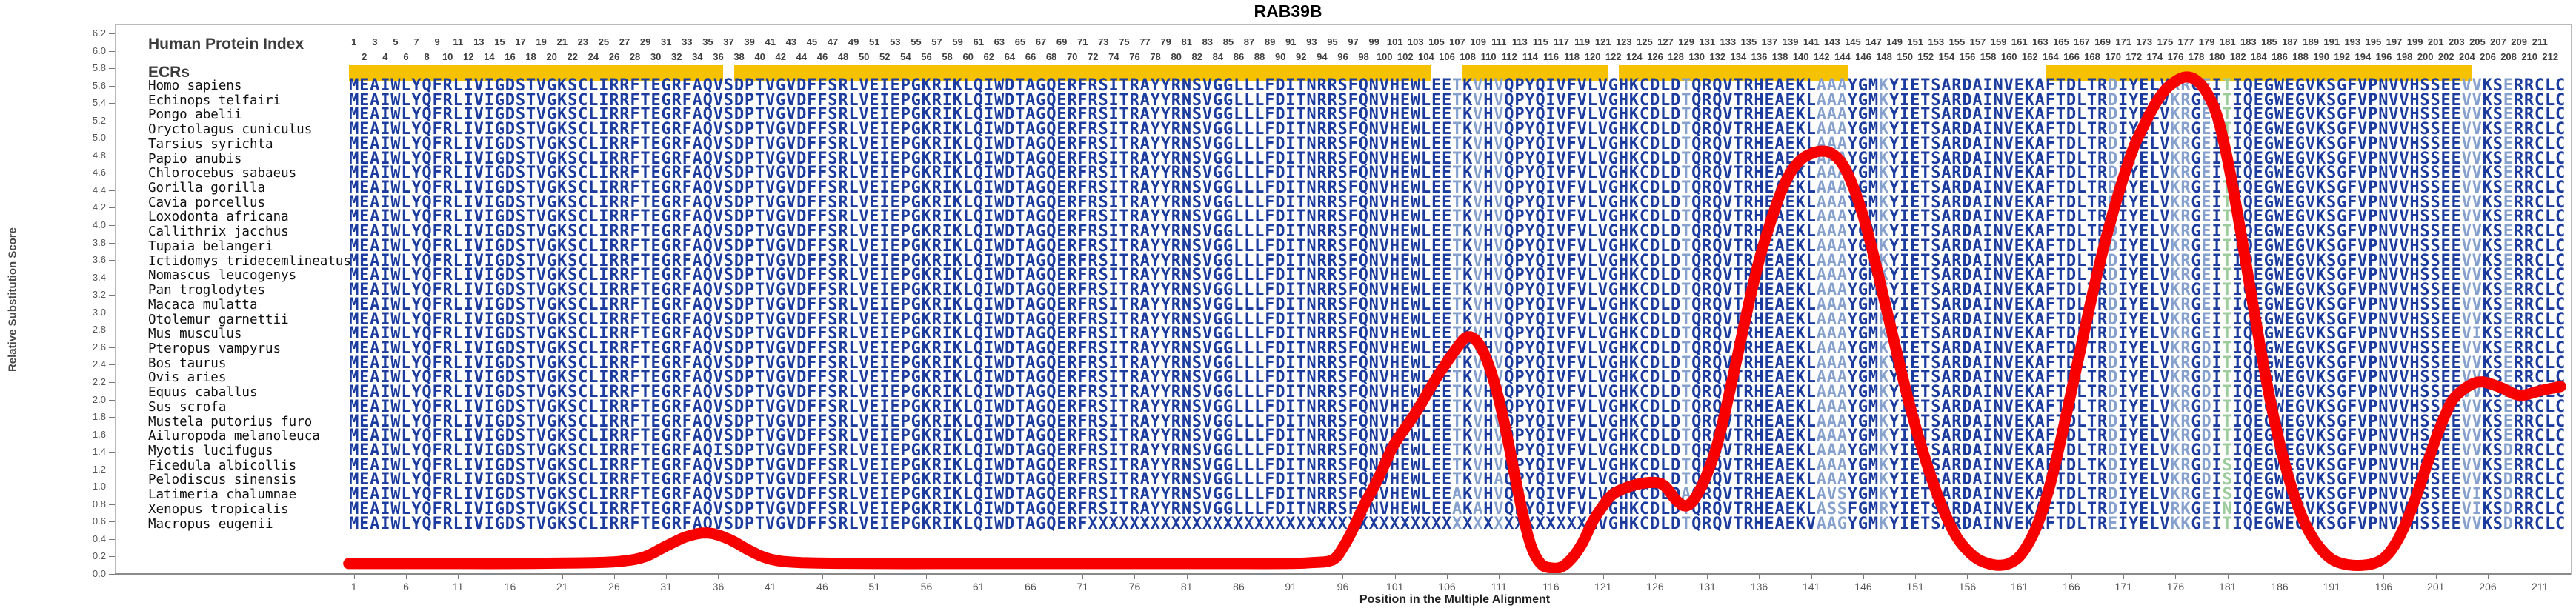  What do you see at coordinates (1301, 57) in the screenshot?
I see `column-number: 92` at bounding box center [1301, 57].